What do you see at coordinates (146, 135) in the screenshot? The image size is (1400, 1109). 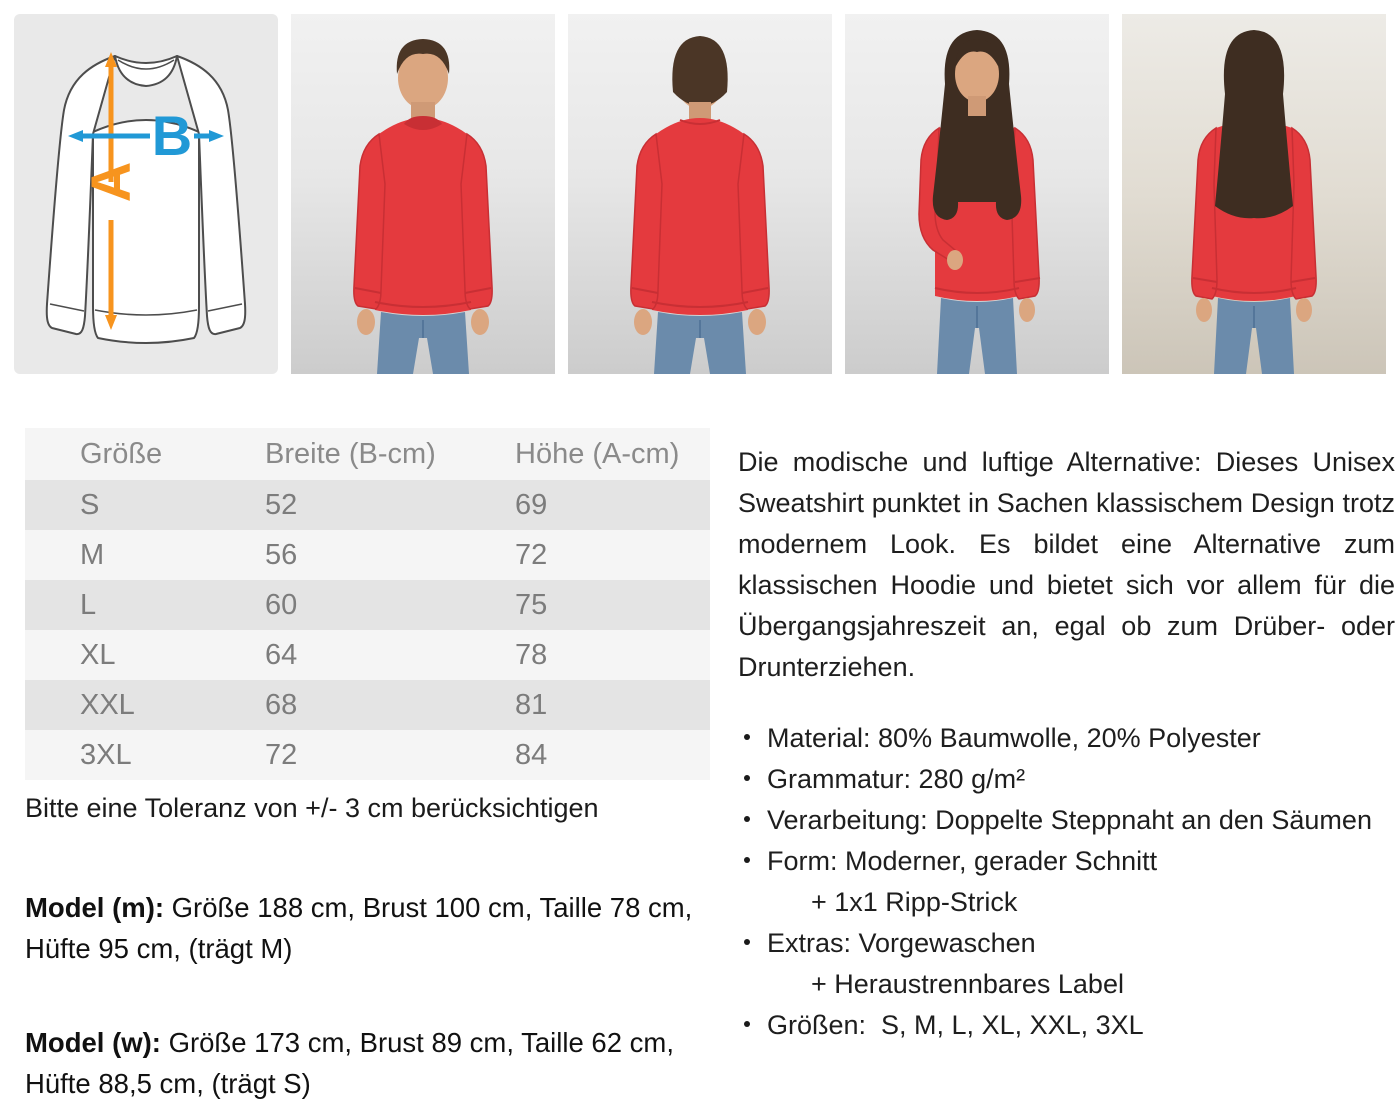 I see `width-arrow: B` at bounding box center [146, 135].